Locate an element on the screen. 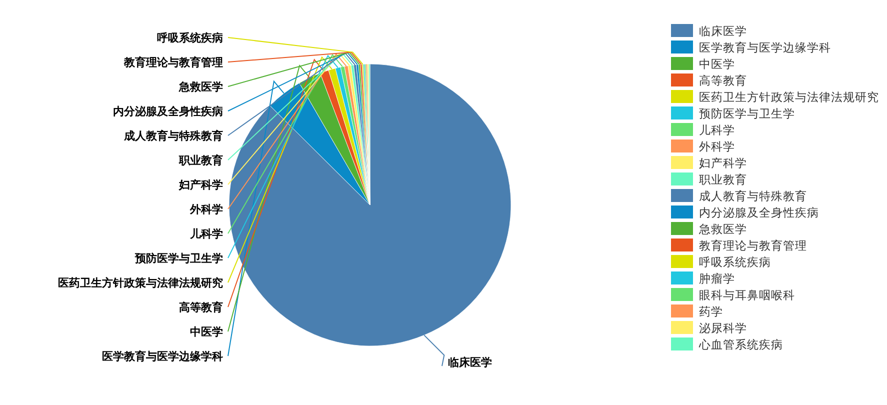 The image size is (887, 405). slice-label: 内分泌腺及全身性疾病 is located at coordinates (168, 111).